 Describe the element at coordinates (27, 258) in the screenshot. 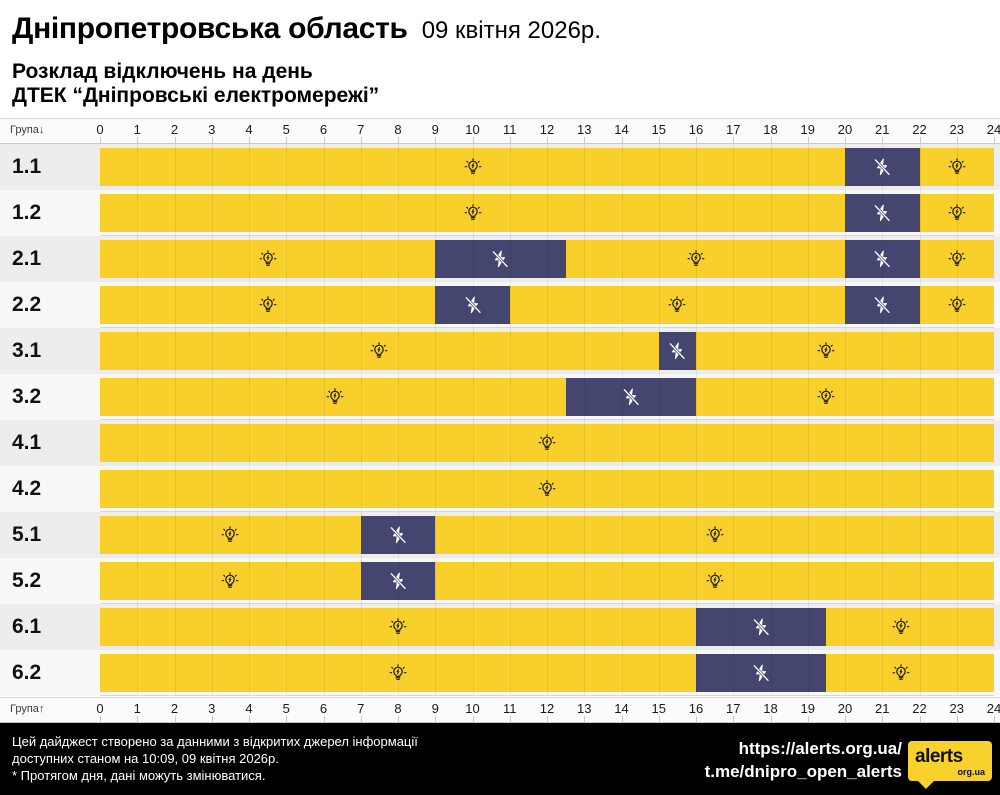

I see `group-label: 2.1` at that location.